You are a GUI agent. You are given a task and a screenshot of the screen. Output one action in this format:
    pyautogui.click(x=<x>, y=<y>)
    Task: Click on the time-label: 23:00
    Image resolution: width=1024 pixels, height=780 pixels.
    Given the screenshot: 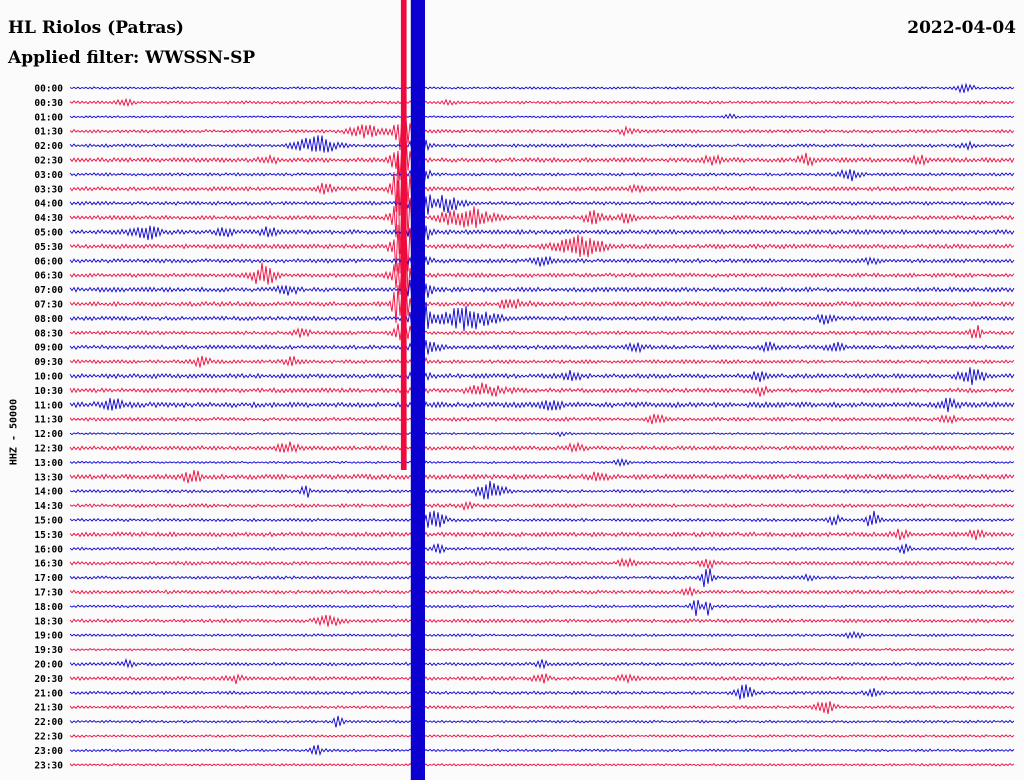 What is the action you would take?
    pyautogui.click(x=48, y=751)
    